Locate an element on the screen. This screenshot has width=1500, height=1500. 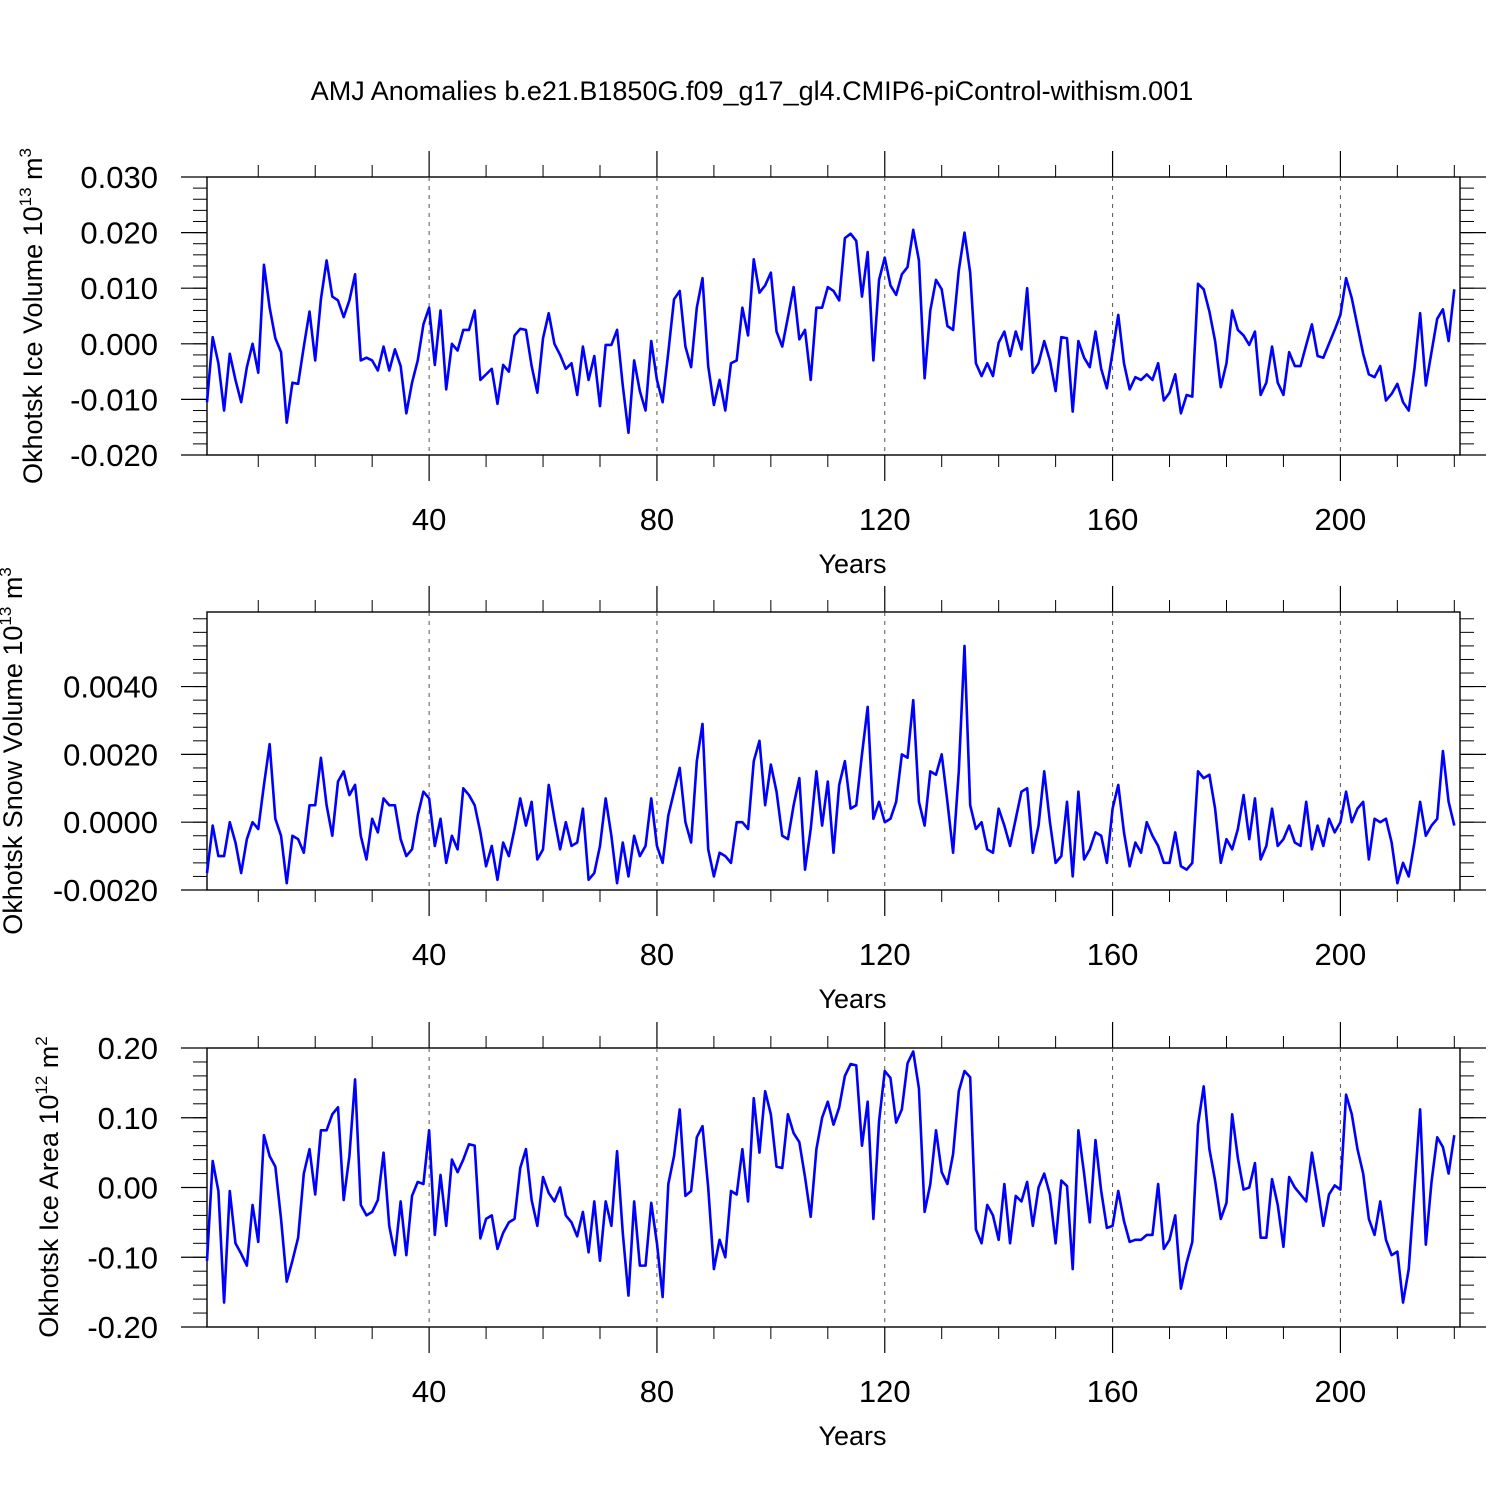
snow-volume-y-axis-label-unit: m is located at coordinates (14, 592).